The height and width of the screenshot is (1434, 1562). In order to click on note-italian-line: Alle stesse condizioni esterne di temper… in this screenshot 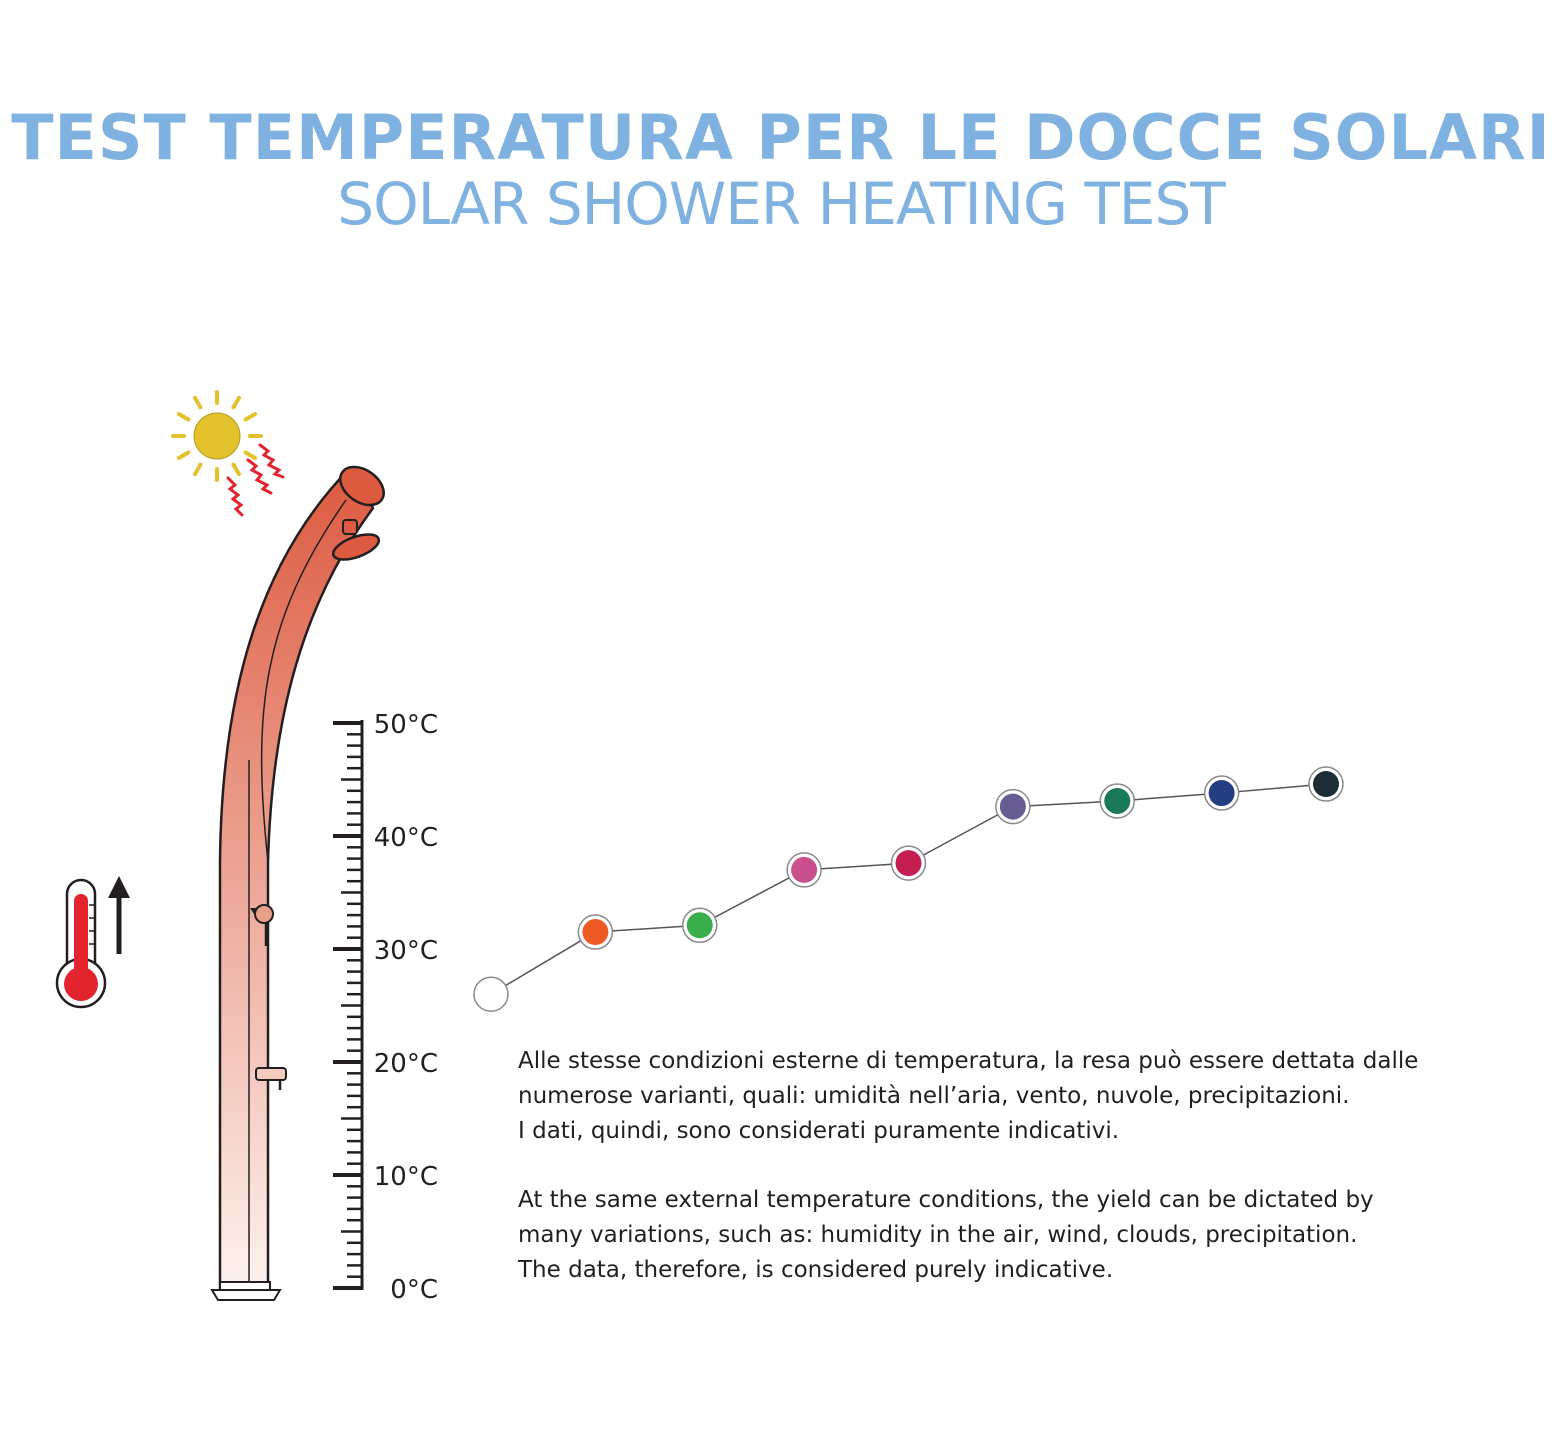, I will do `click(968, 1061)`.